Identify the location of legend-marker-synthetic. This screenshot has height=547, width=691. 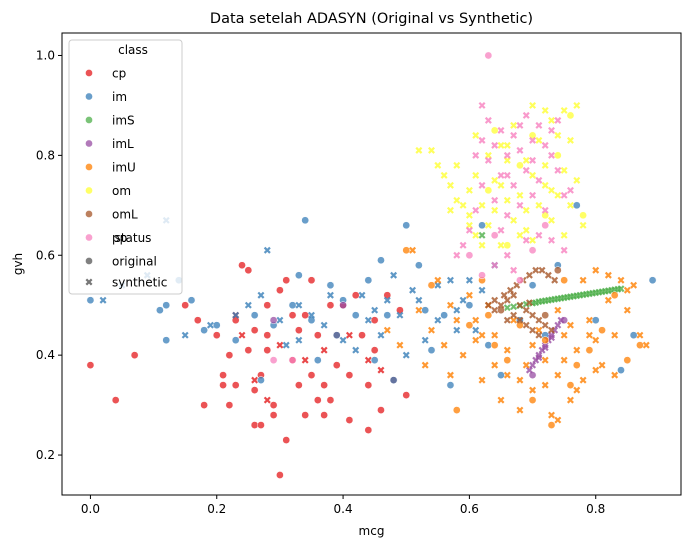
(89, 282).